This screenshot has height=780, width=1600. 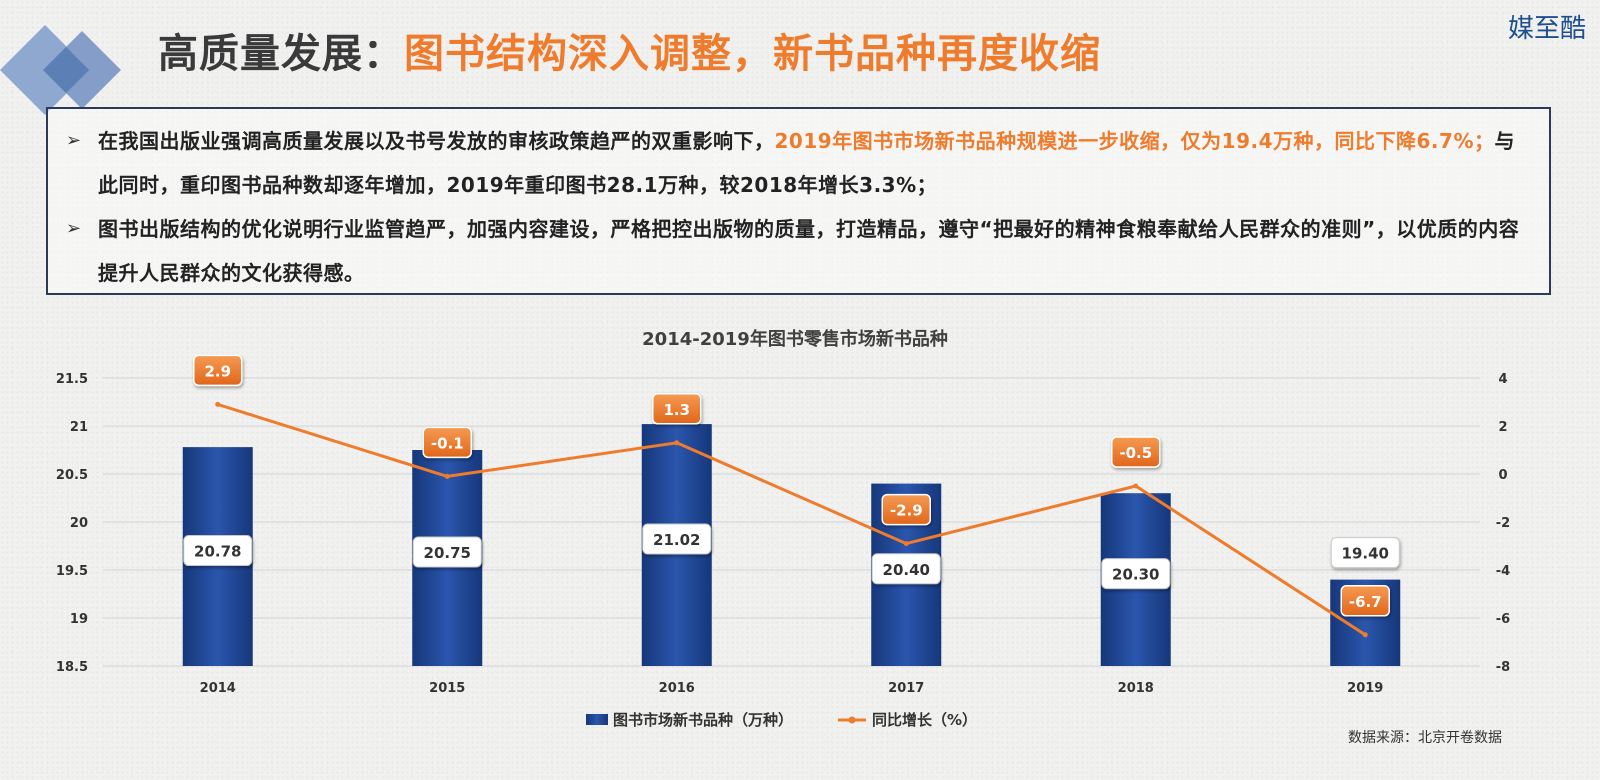 I want to click on x-axis-tick-label: 2016, so click(x=677, y=688).